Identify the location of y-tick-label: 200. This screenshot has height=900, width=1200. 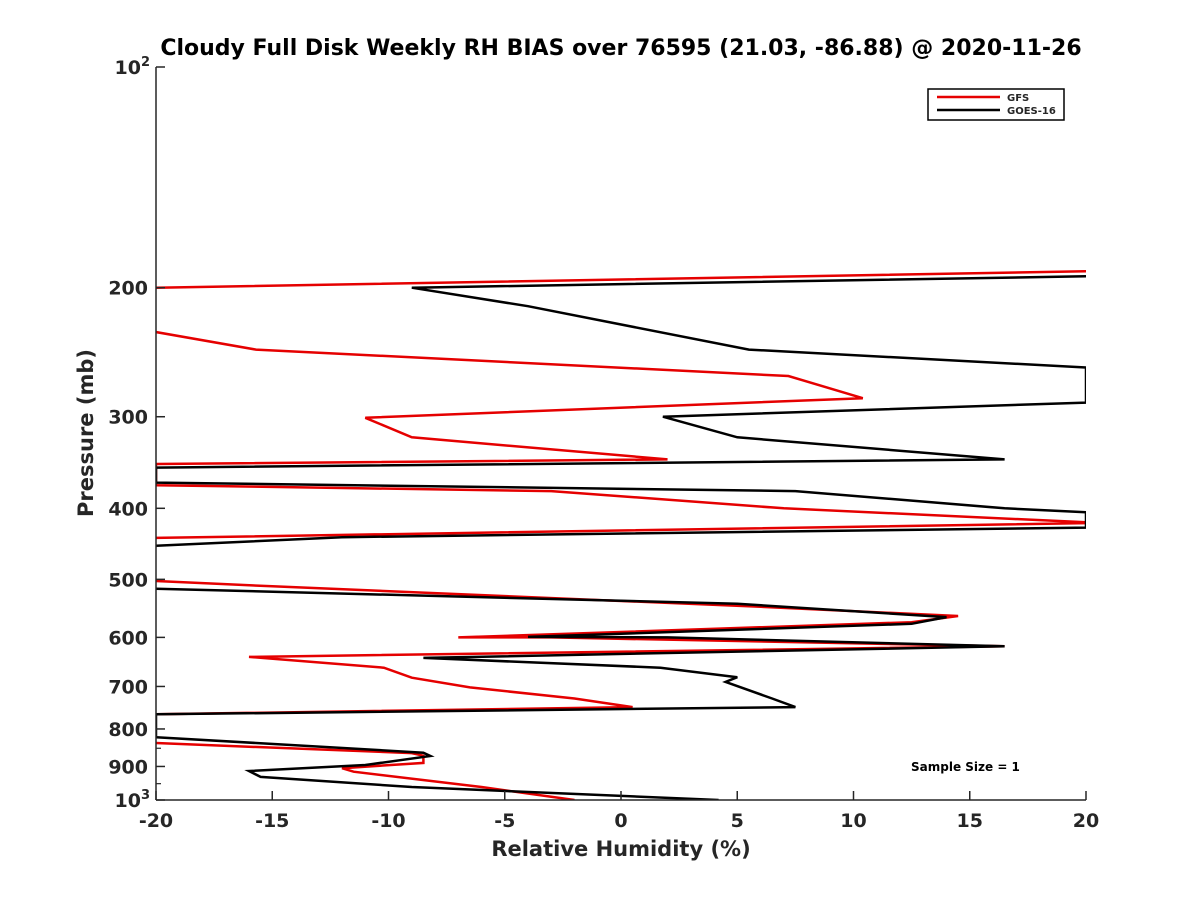
(128, 289).